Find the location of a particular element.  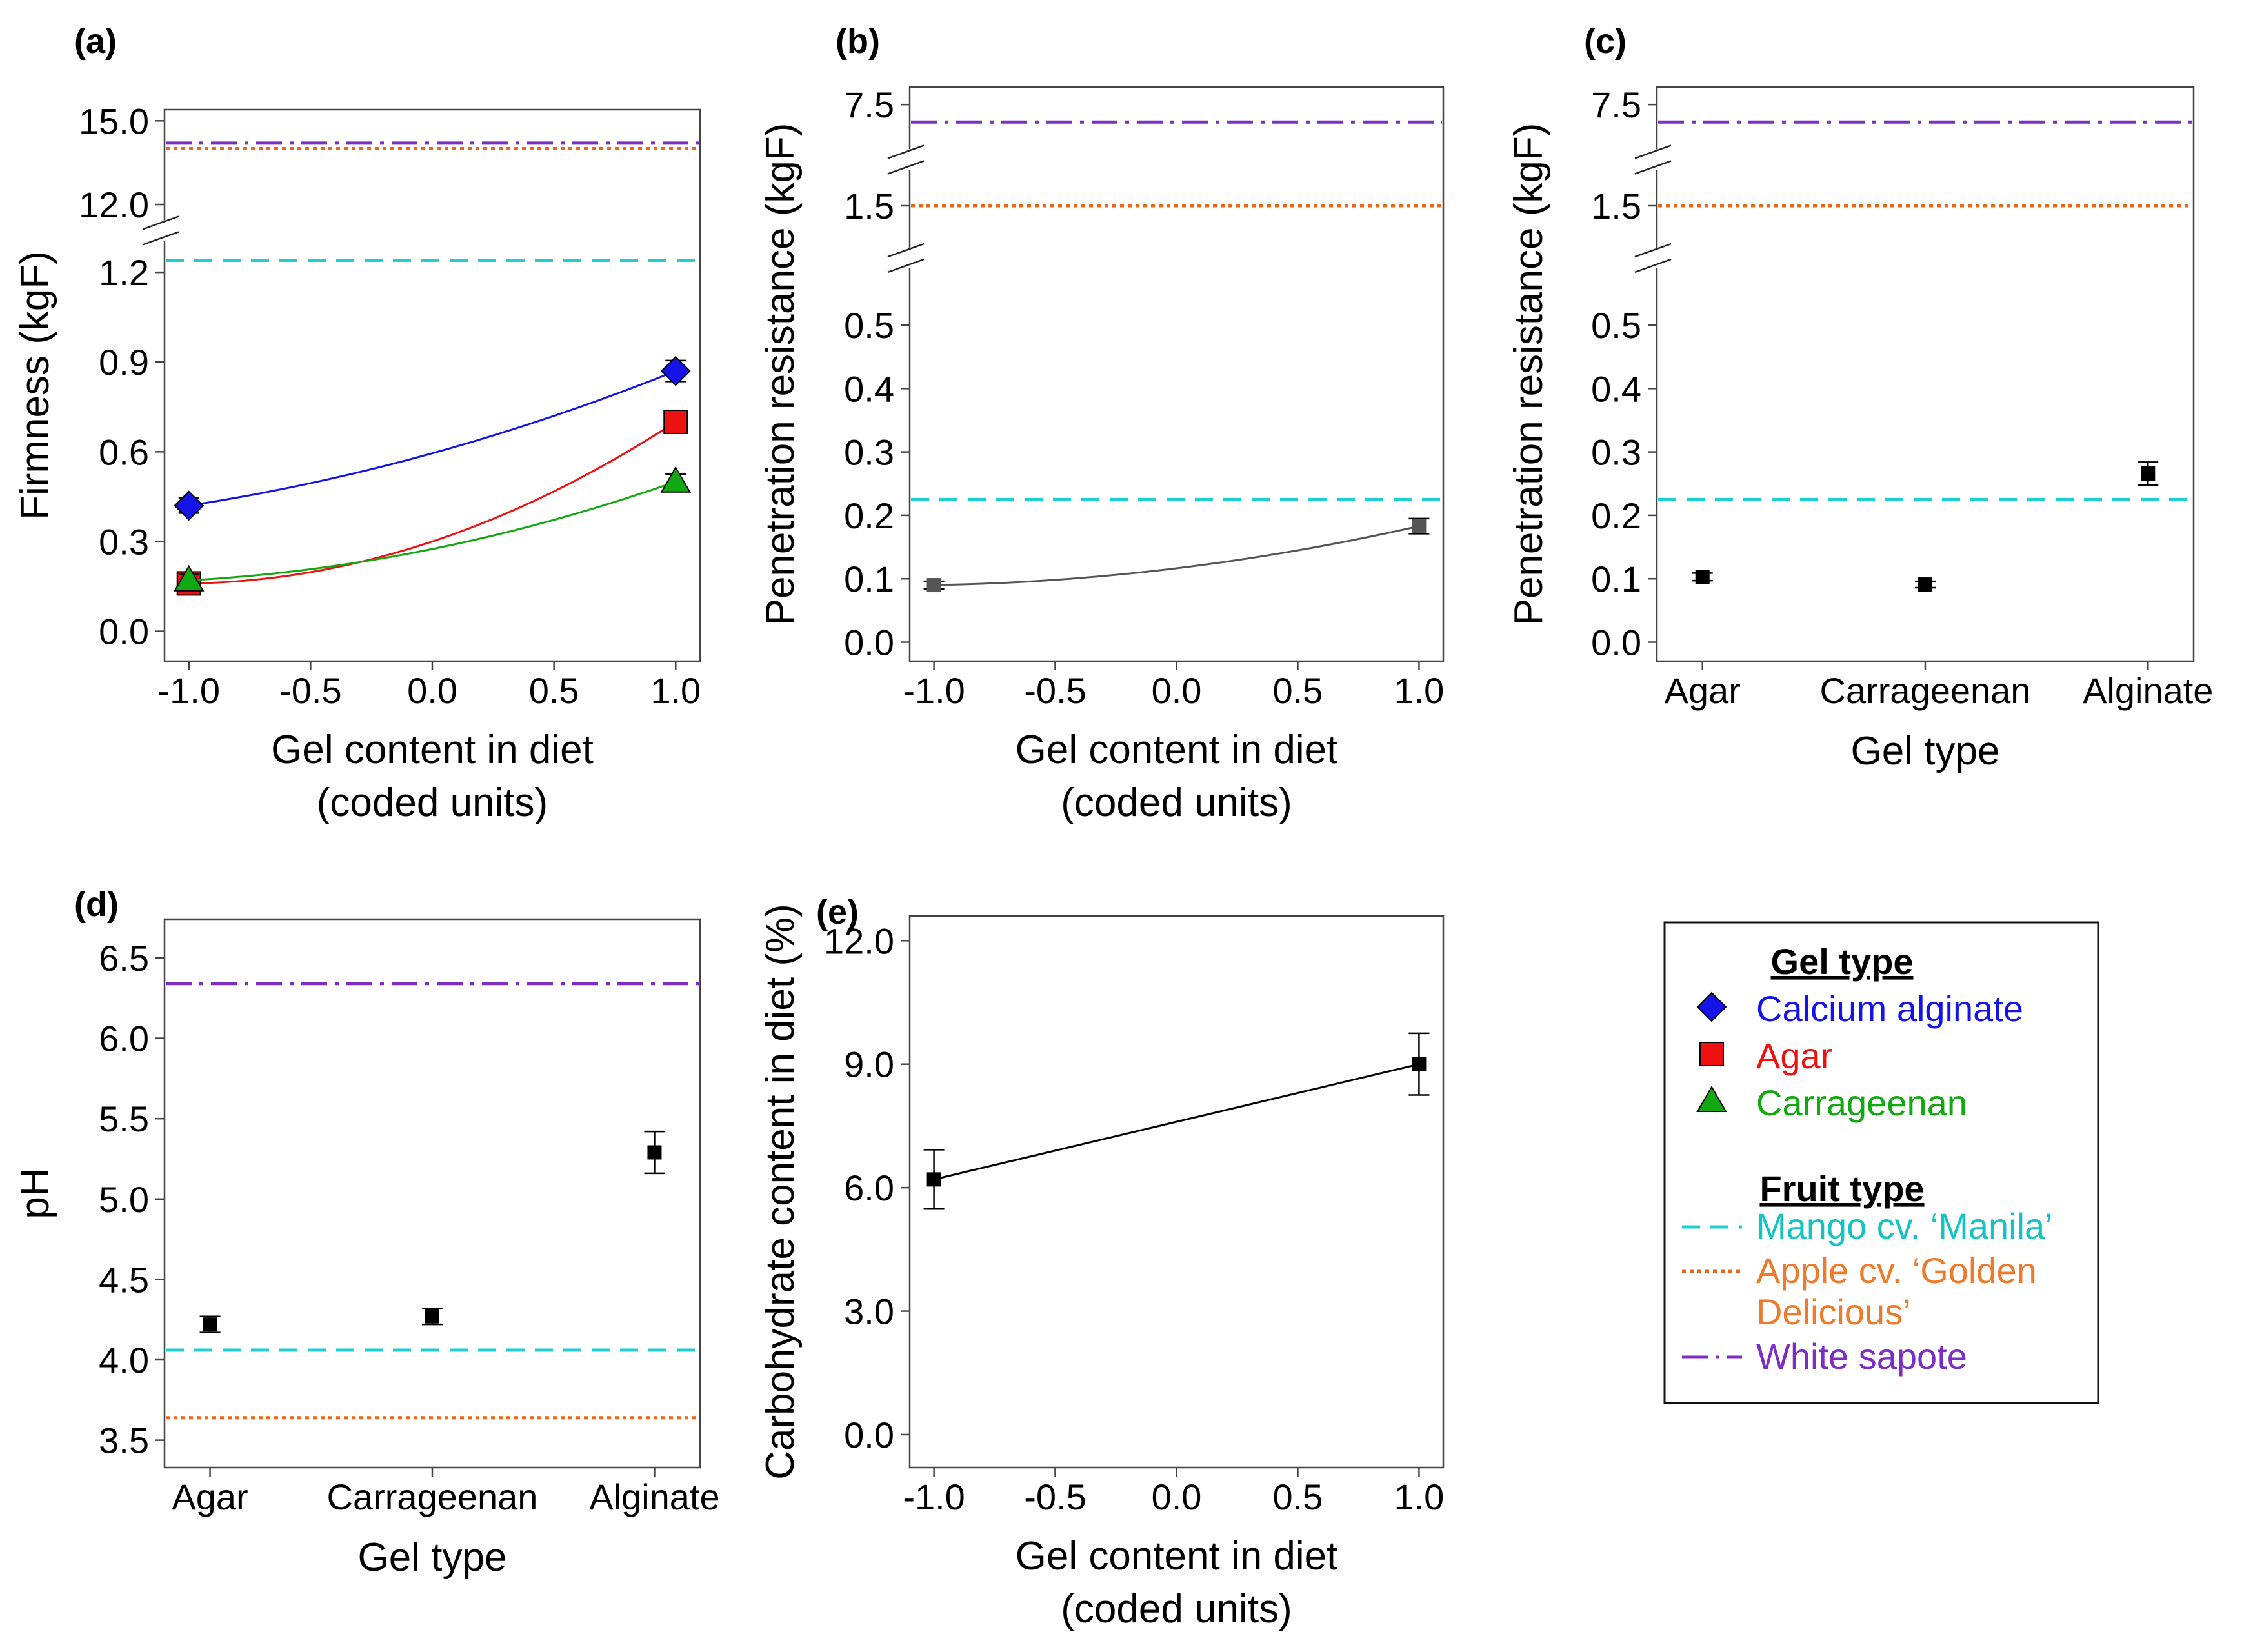

y-tick-label: 3.0 is located at coordinates (869, 1311).